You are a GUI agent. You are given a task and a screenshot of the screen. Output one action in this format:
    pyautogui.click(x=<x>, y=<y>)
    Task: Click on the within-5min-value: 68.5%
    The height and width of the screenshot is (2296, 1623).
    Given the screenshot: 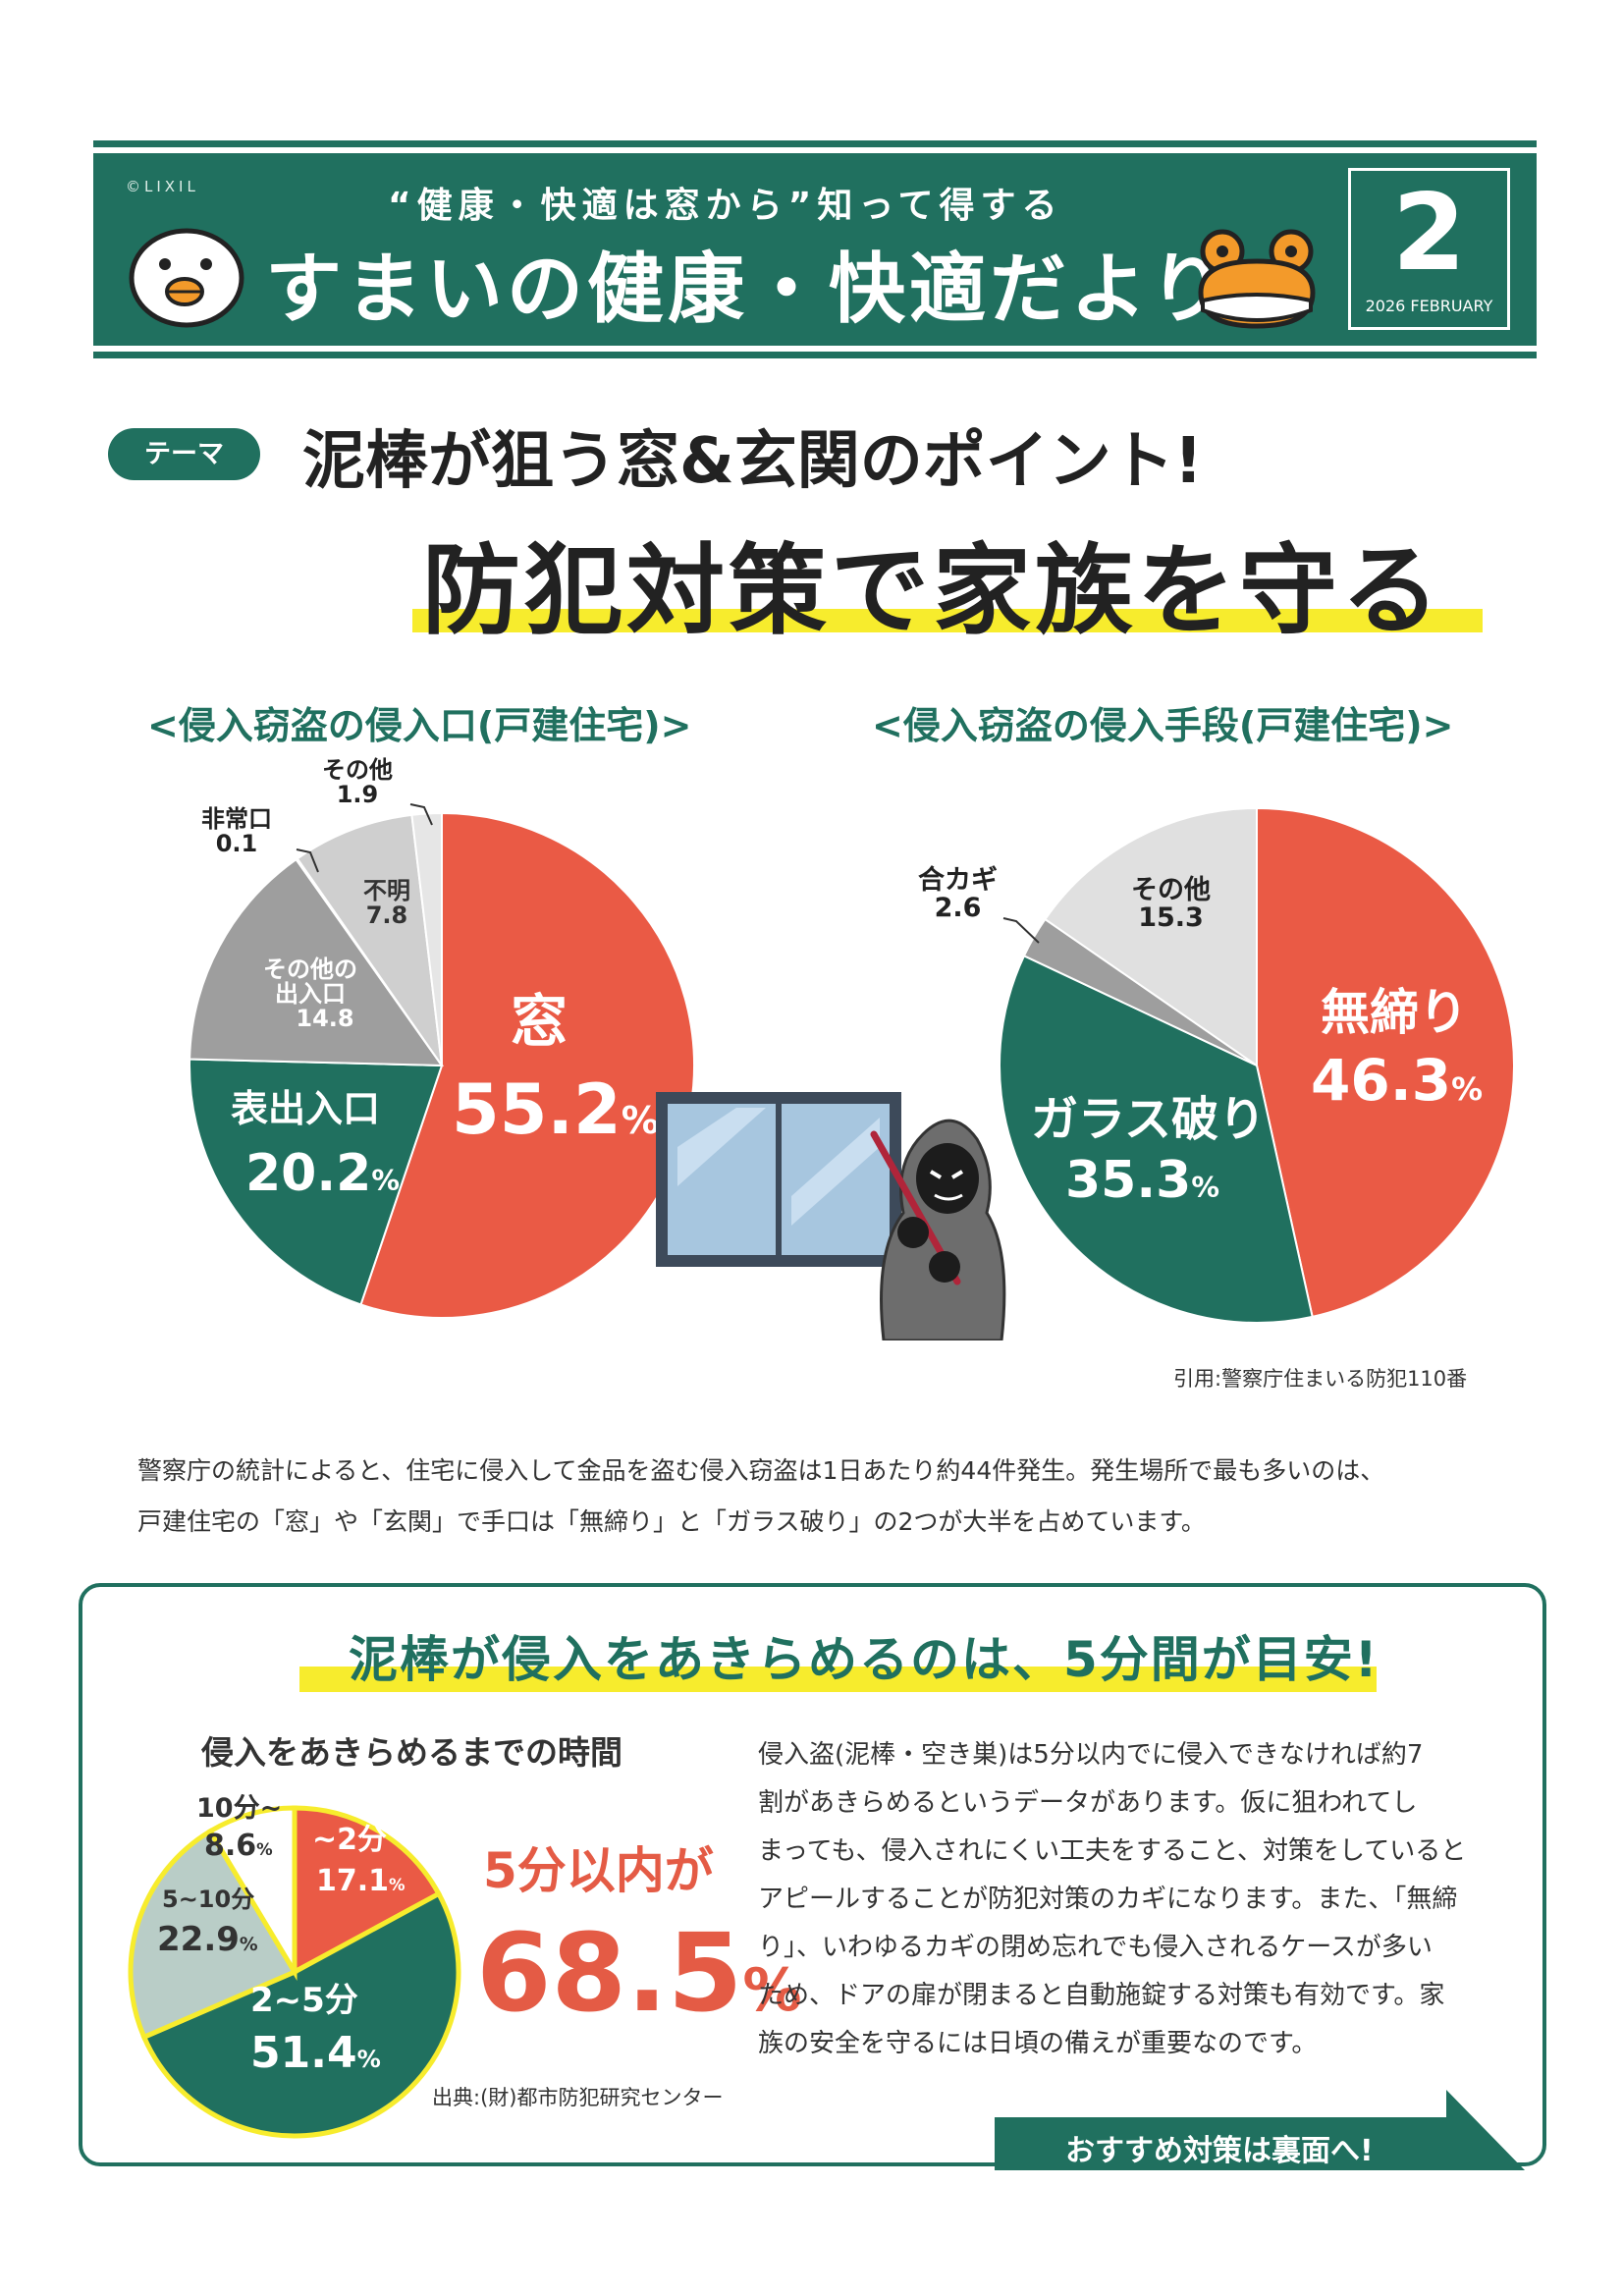 What is the action you would take?
    pyautogui.click(x=639, y=1973)
    